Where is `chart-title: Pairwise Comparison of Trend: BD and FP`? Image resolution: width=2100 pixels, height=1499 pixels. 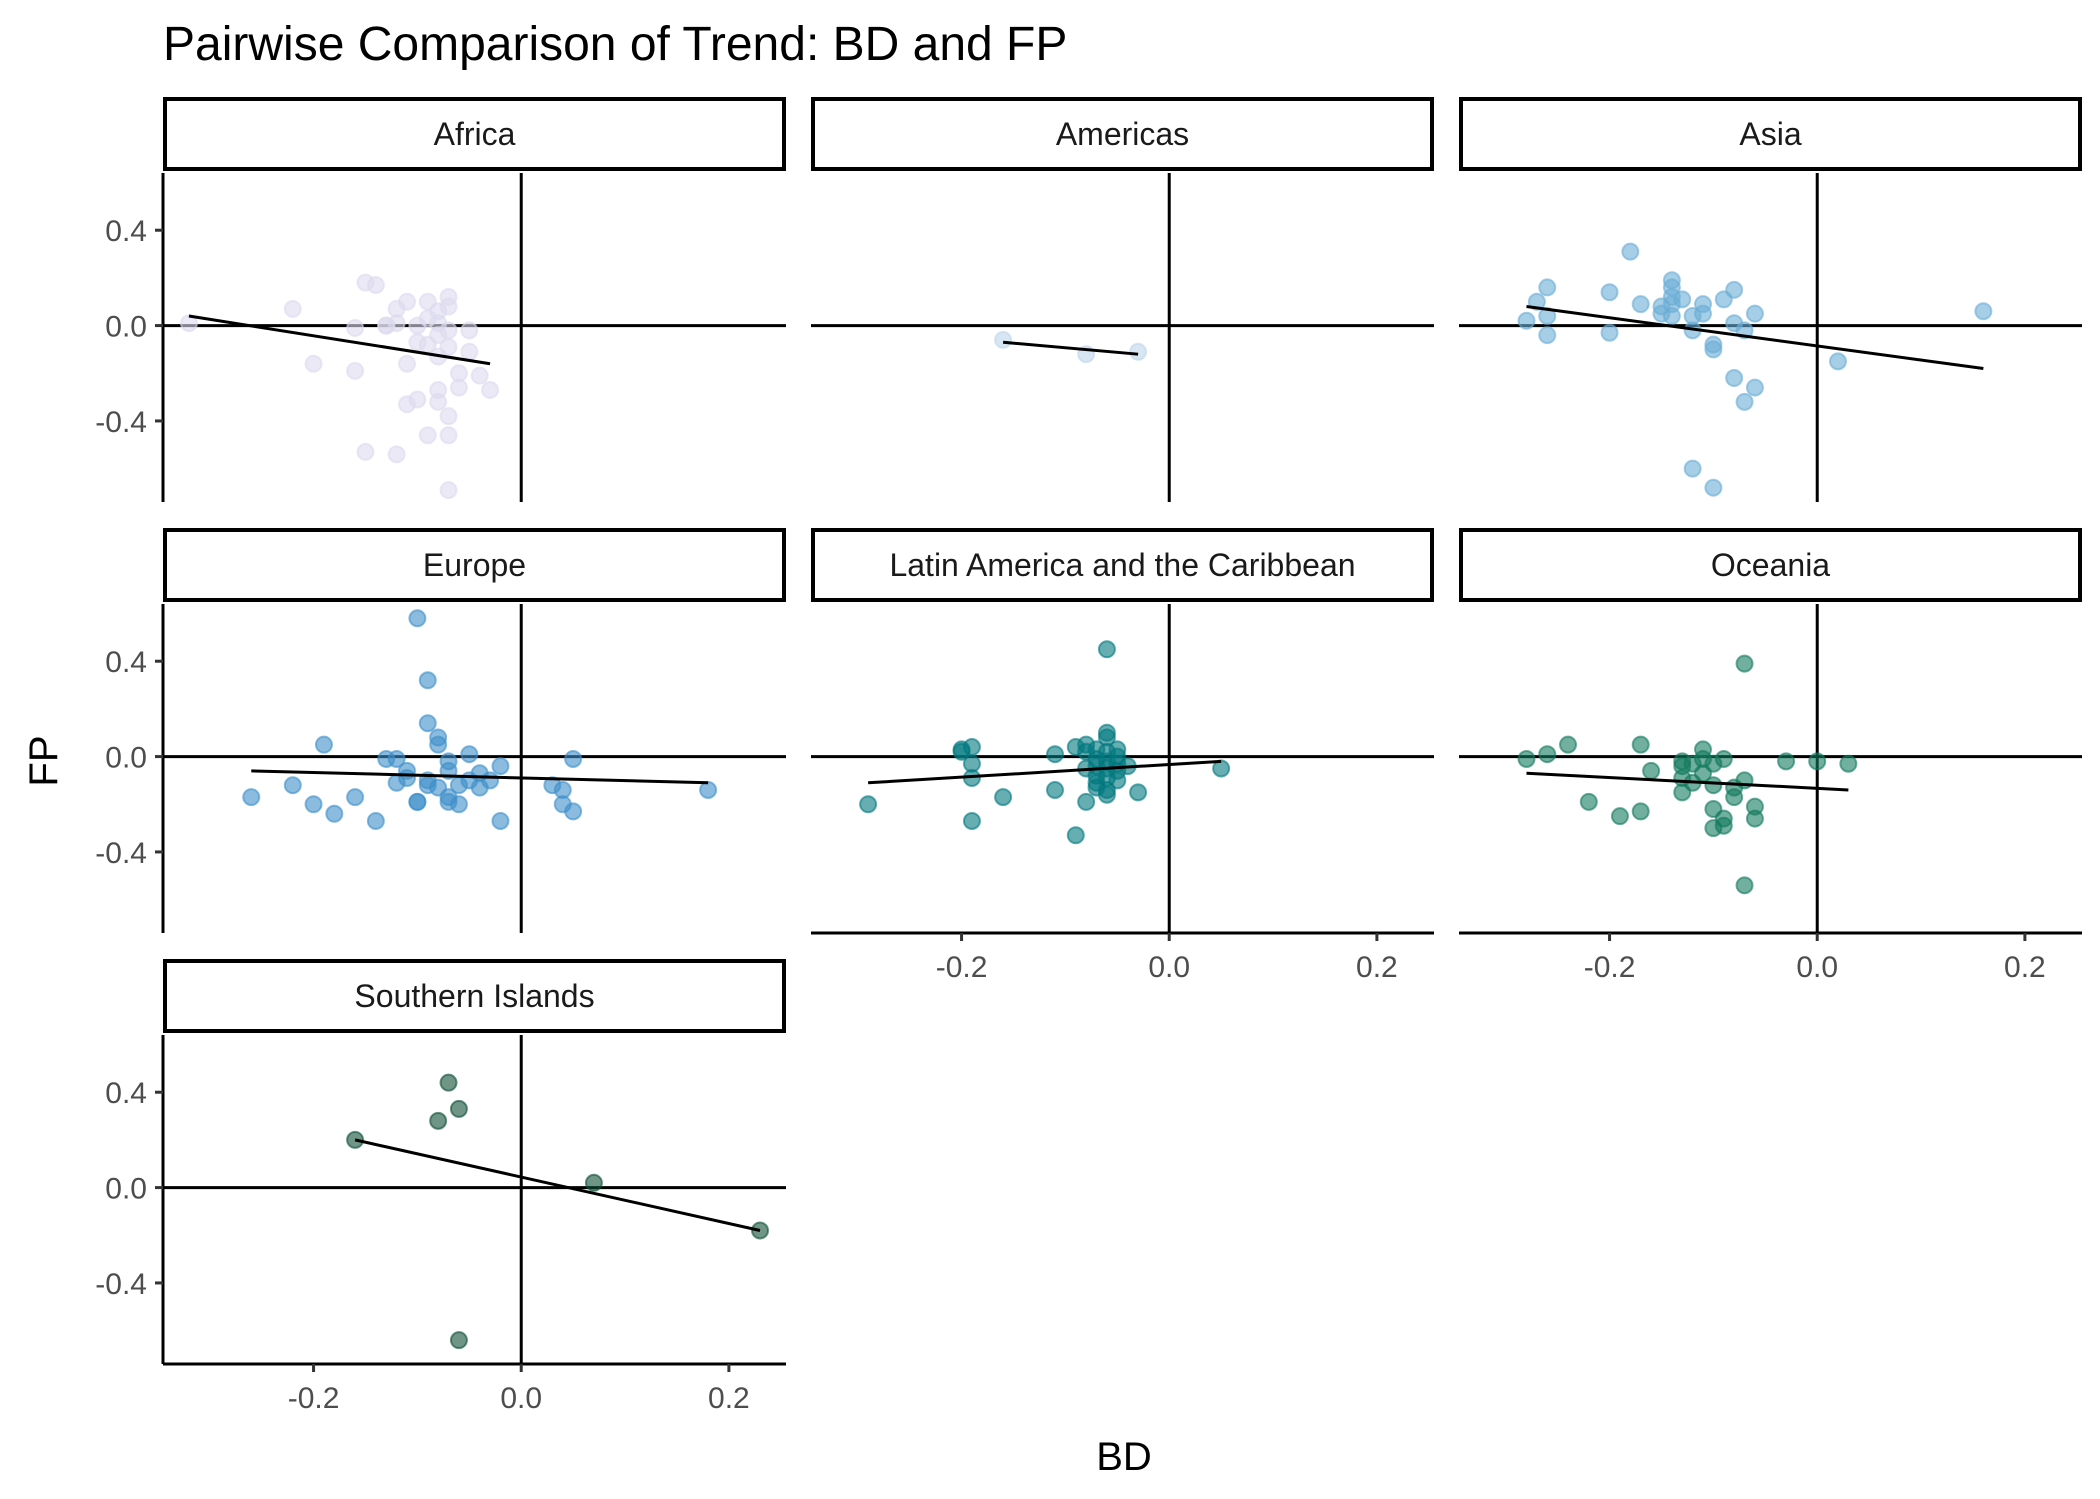
chart-title: Pairwise Comparison of Trend: BD and FP is located at coordinates (615, 44).